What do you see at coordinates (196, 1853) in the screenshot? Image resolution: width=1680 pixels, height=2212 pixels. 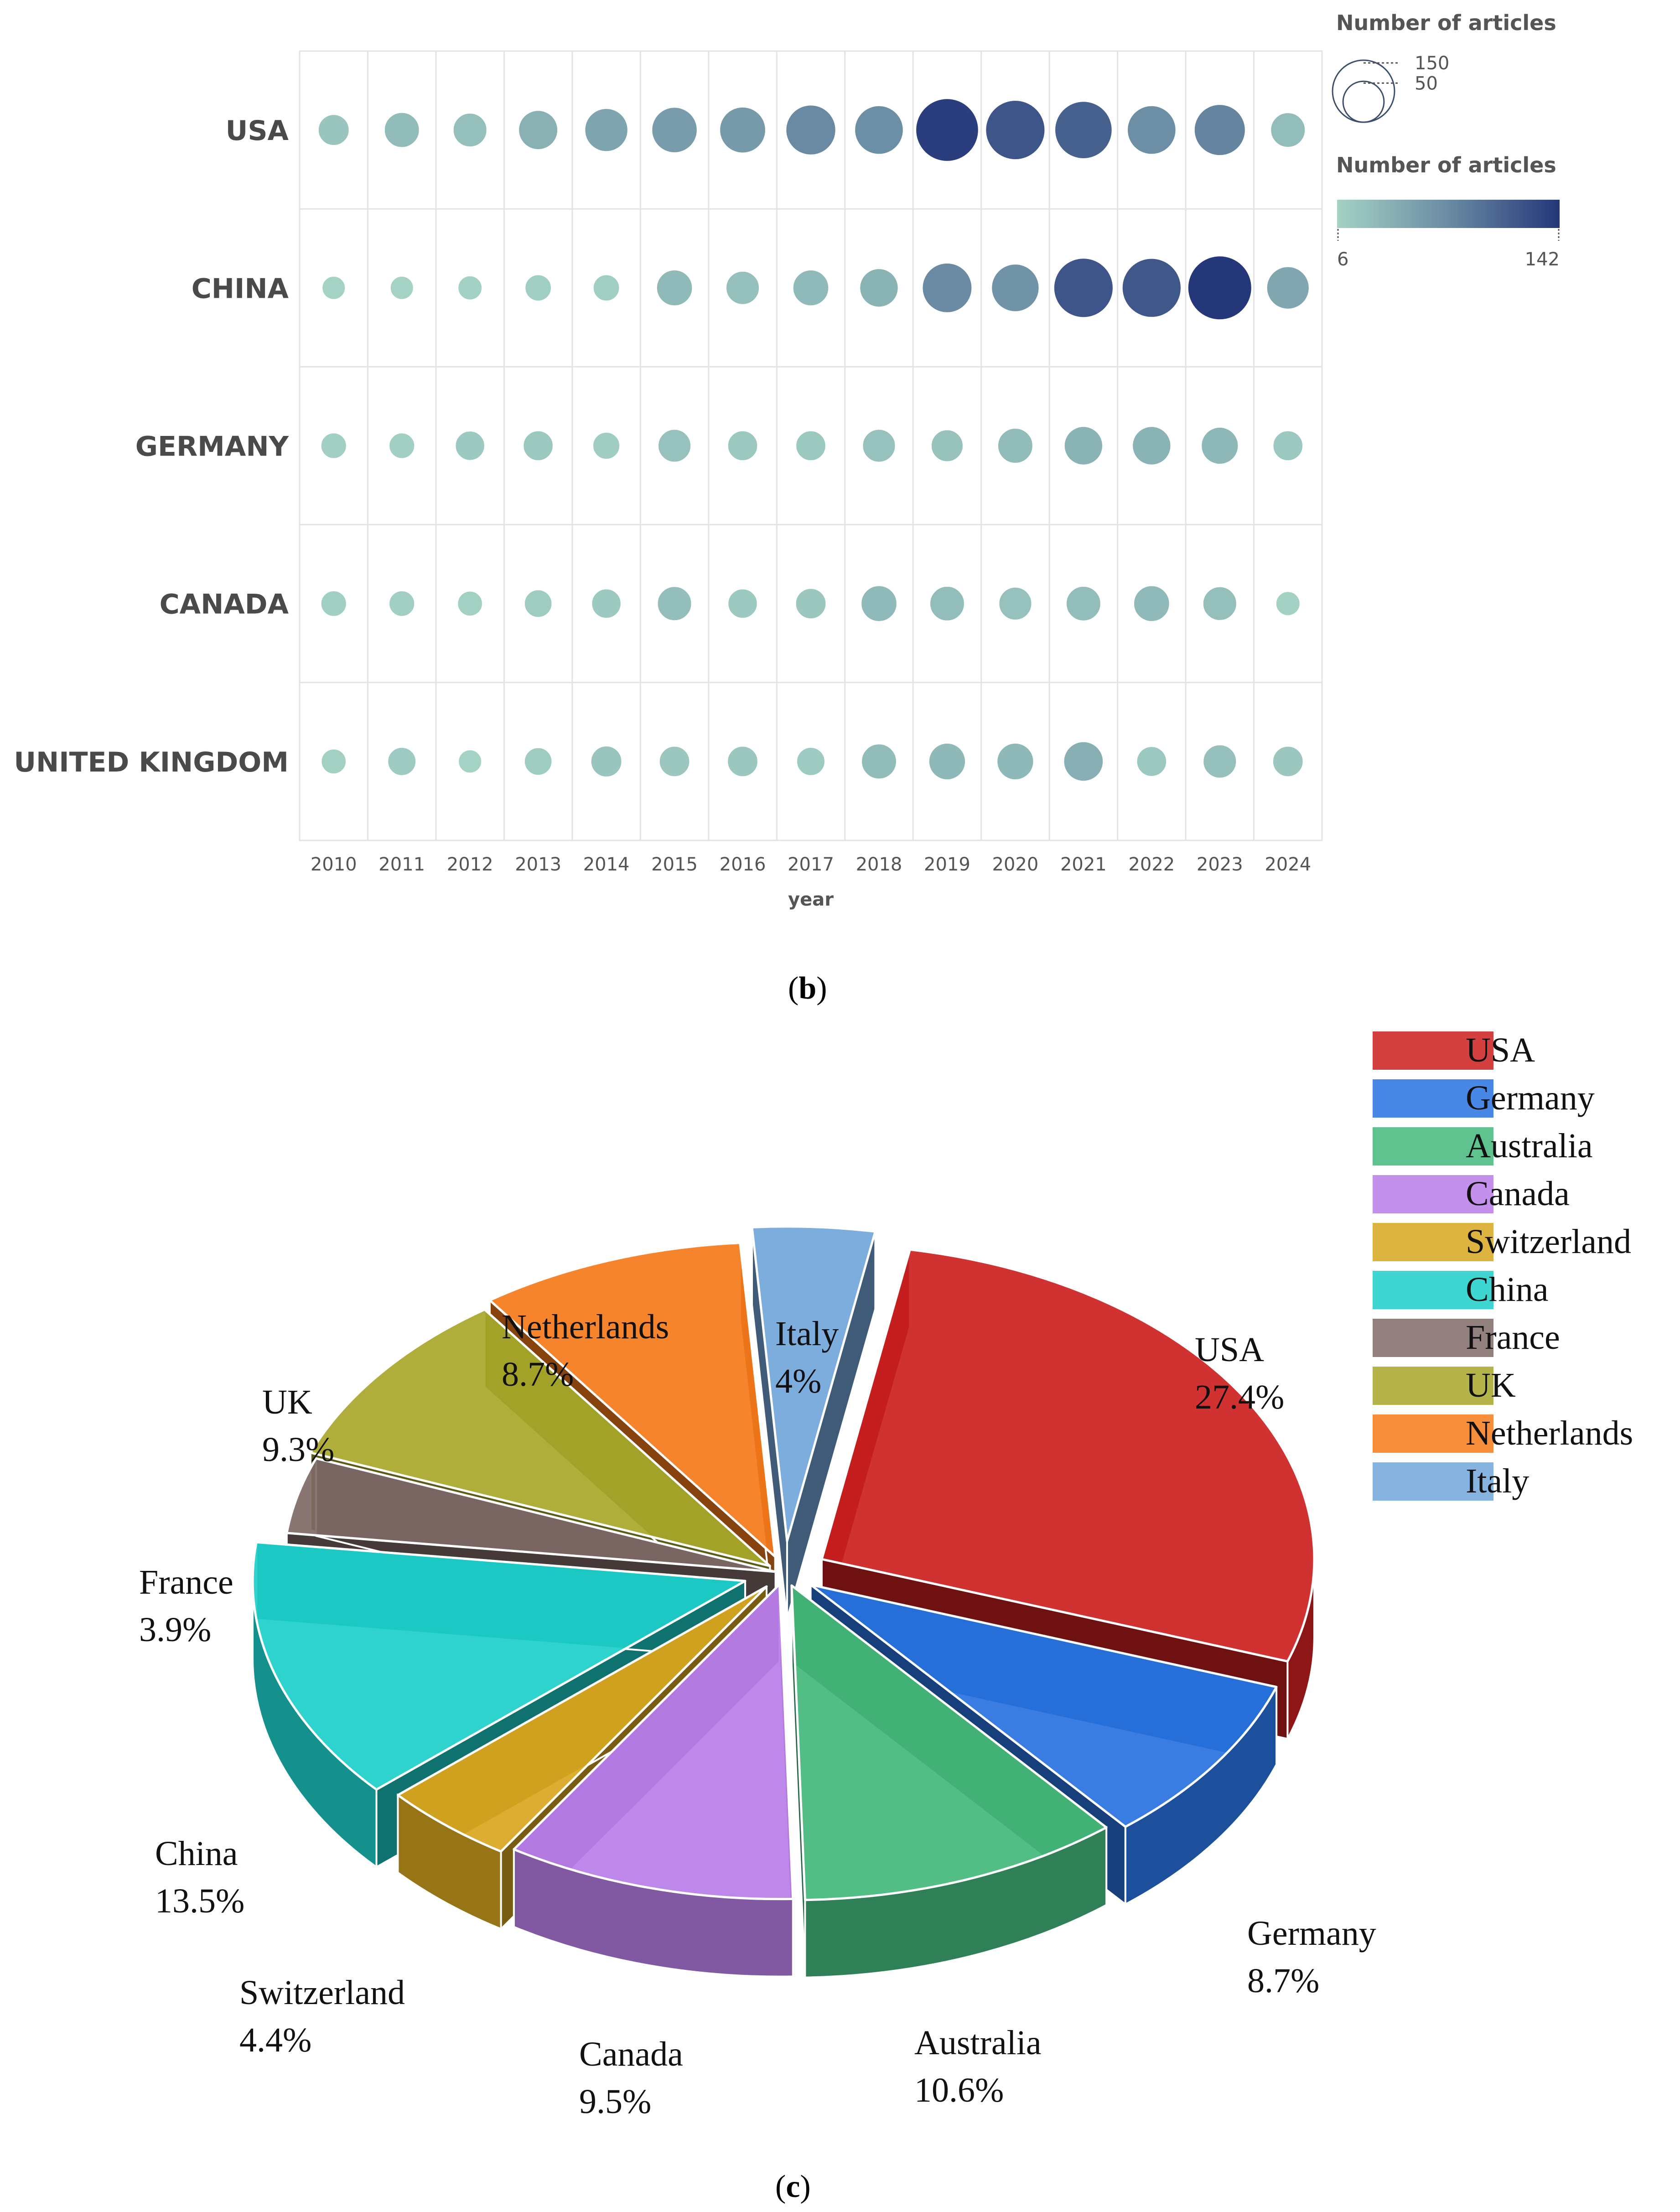 I see `slice-name-label: China` at bounding box center [196, 1853].